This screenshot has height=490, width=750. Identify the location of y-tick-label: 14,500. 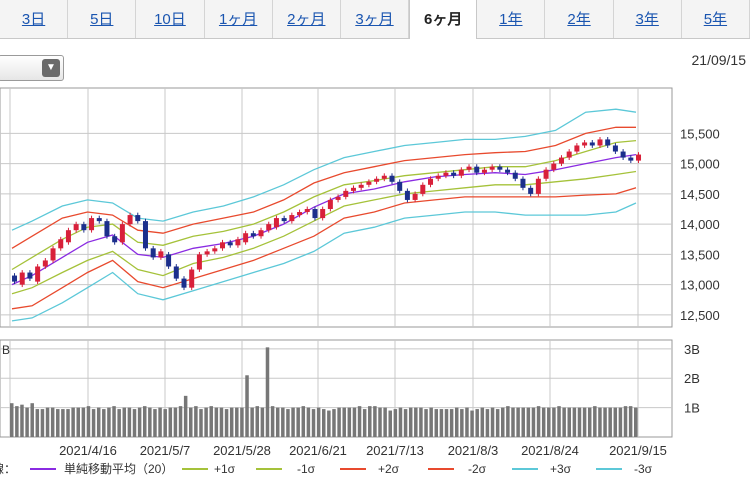
(700, 194).